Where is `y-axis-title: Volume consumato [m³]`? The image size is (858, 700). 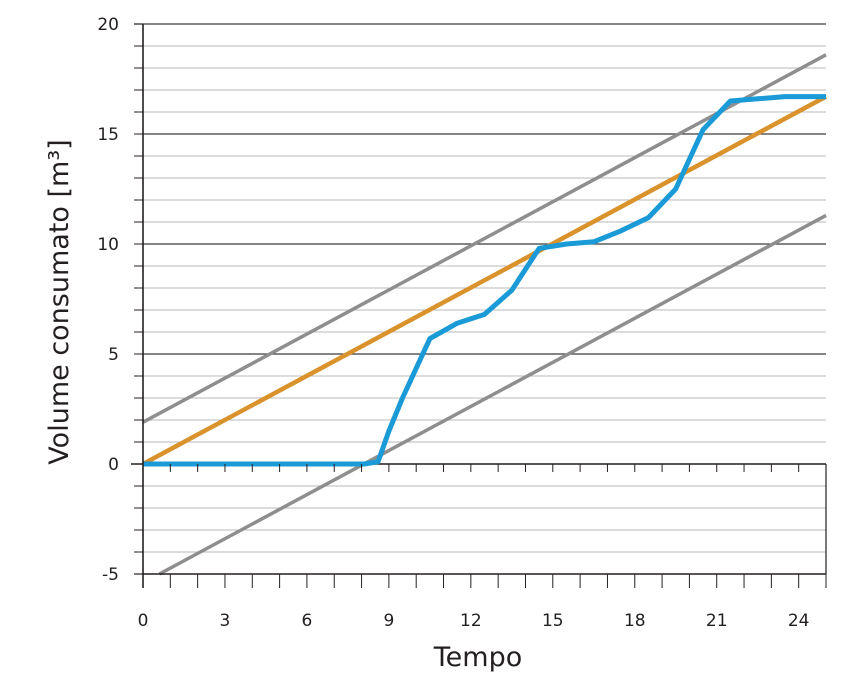
y-axis-title: Volume consumato [m³] is located at coordinates (59, 301).